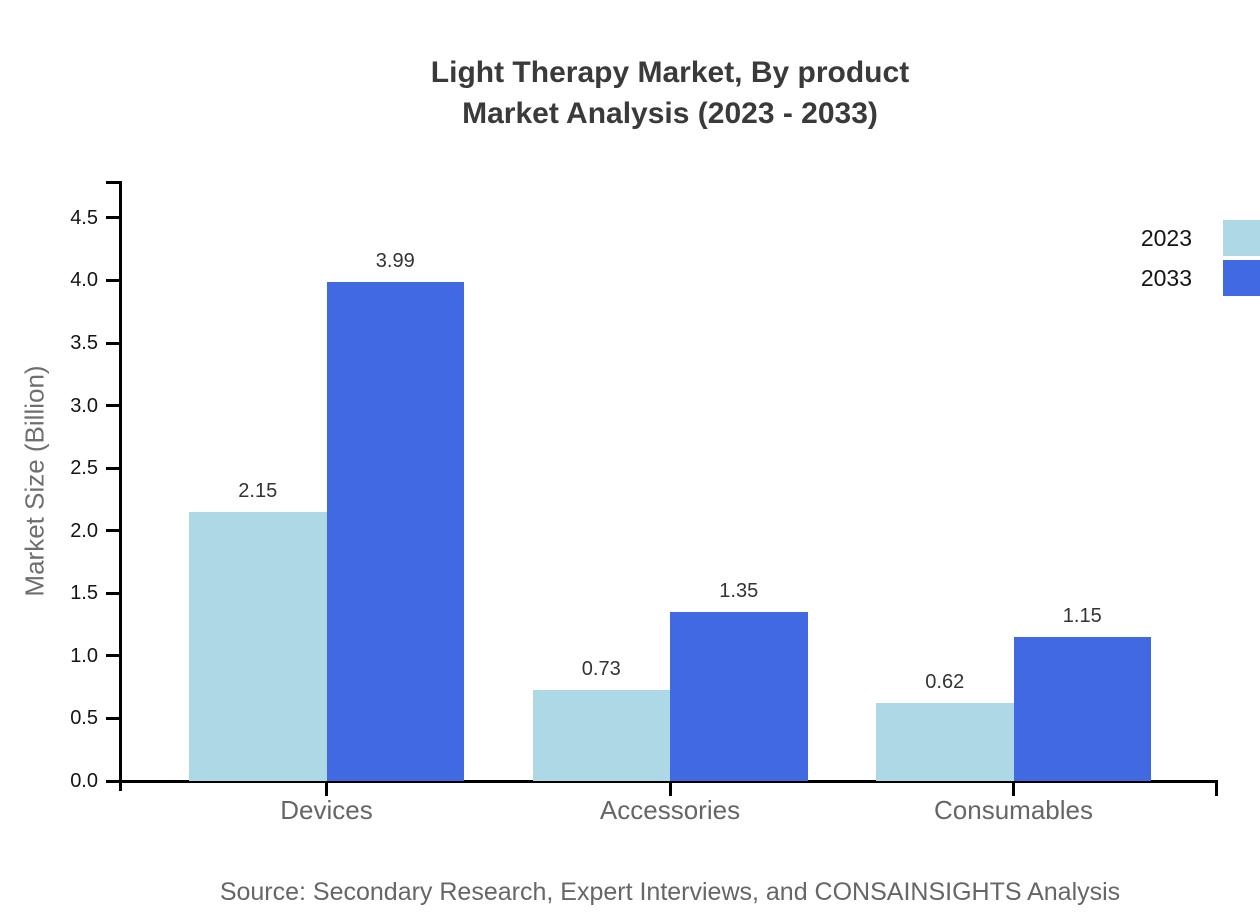  I want to click on y-tick-label: 3.5, so click(84, 343).